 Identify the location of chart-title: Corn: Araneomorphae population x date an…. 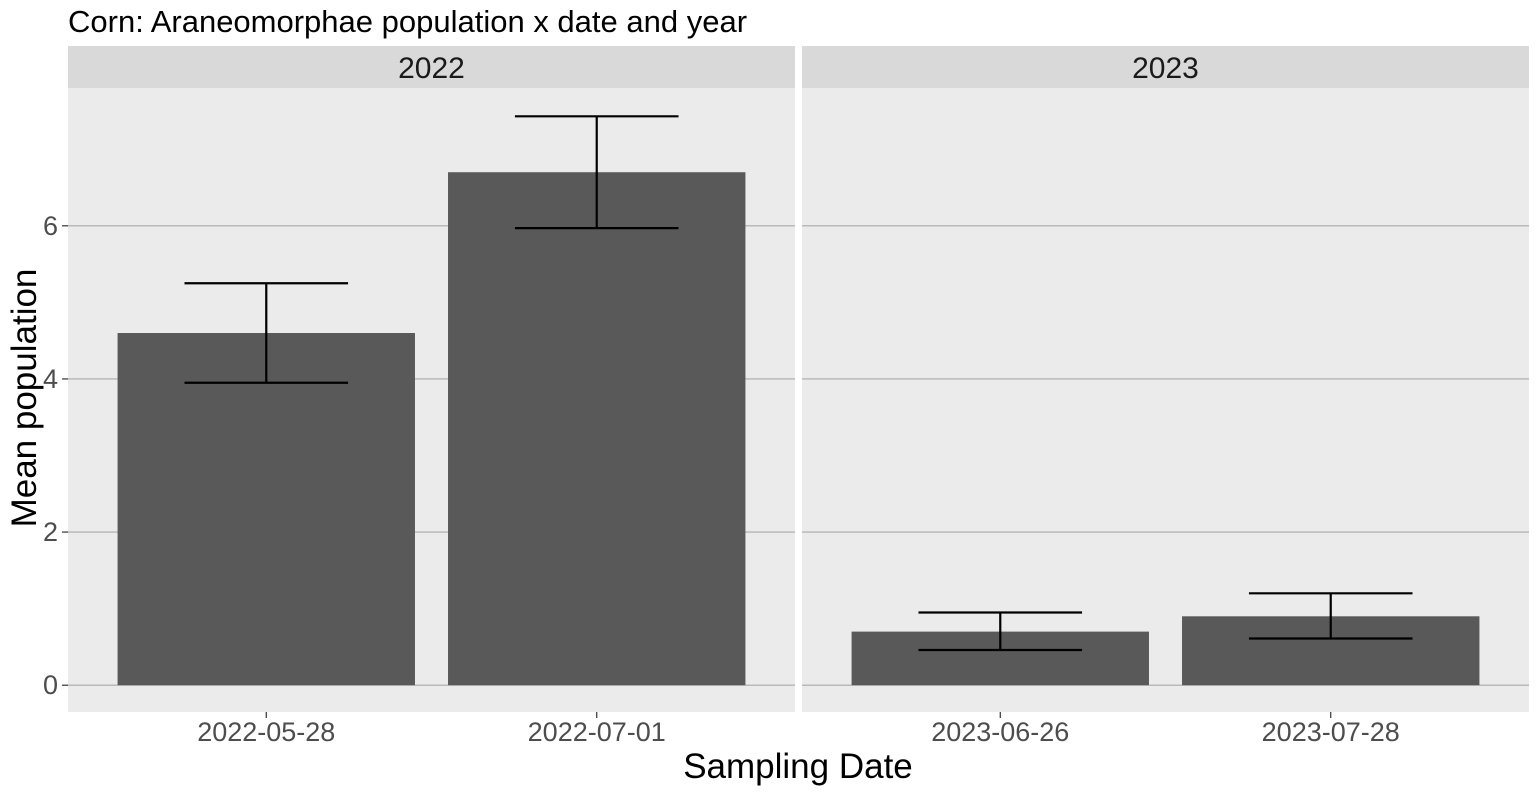
(407, 21).